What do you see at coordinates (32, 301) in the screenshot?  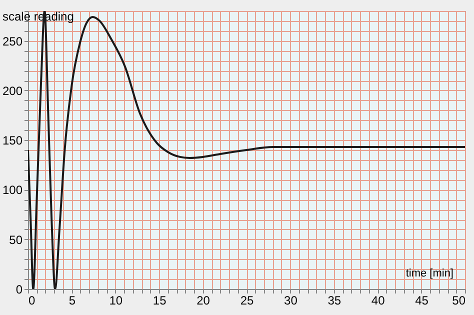 I see `x-tick-label: 0` at bounding box center [32, 301].